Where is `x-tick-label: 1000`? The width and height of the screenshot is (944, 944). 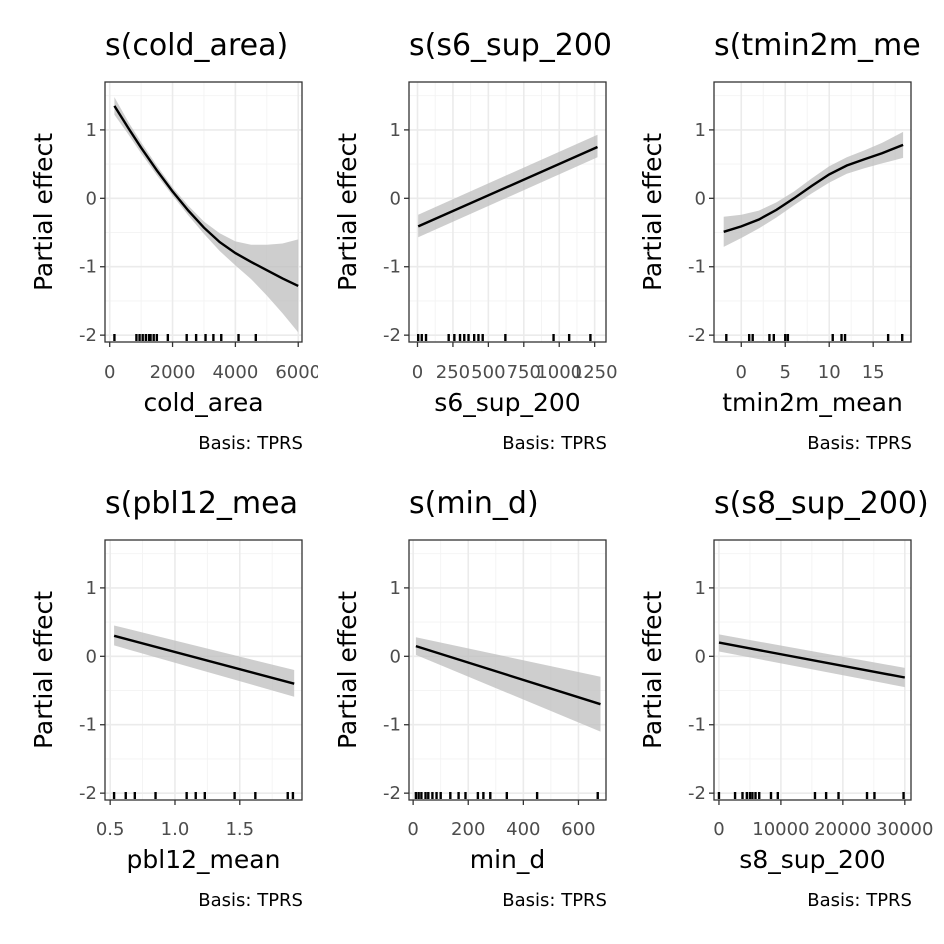
x-tick-label: 1000 is located at coordinates (559, 372).